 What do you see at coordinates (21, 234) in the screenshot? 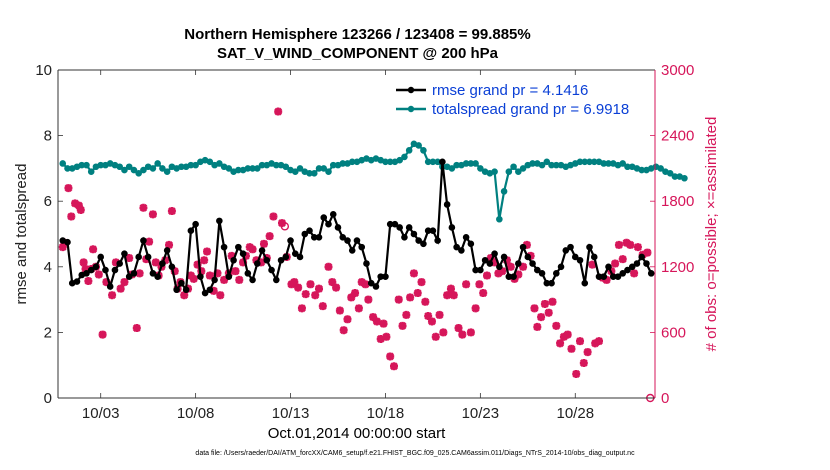
I see `y-left-label: rmse and totalspread` at bounding box center [21, 234].